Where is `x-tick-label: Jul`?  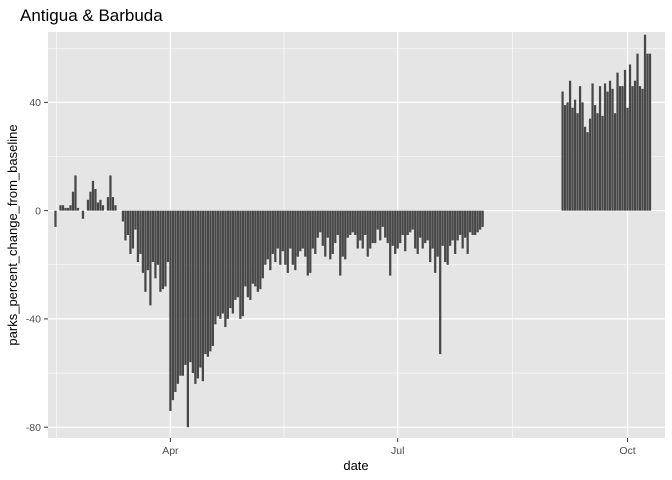 x-tick-label: Jul is located at coordinates (397, 451).